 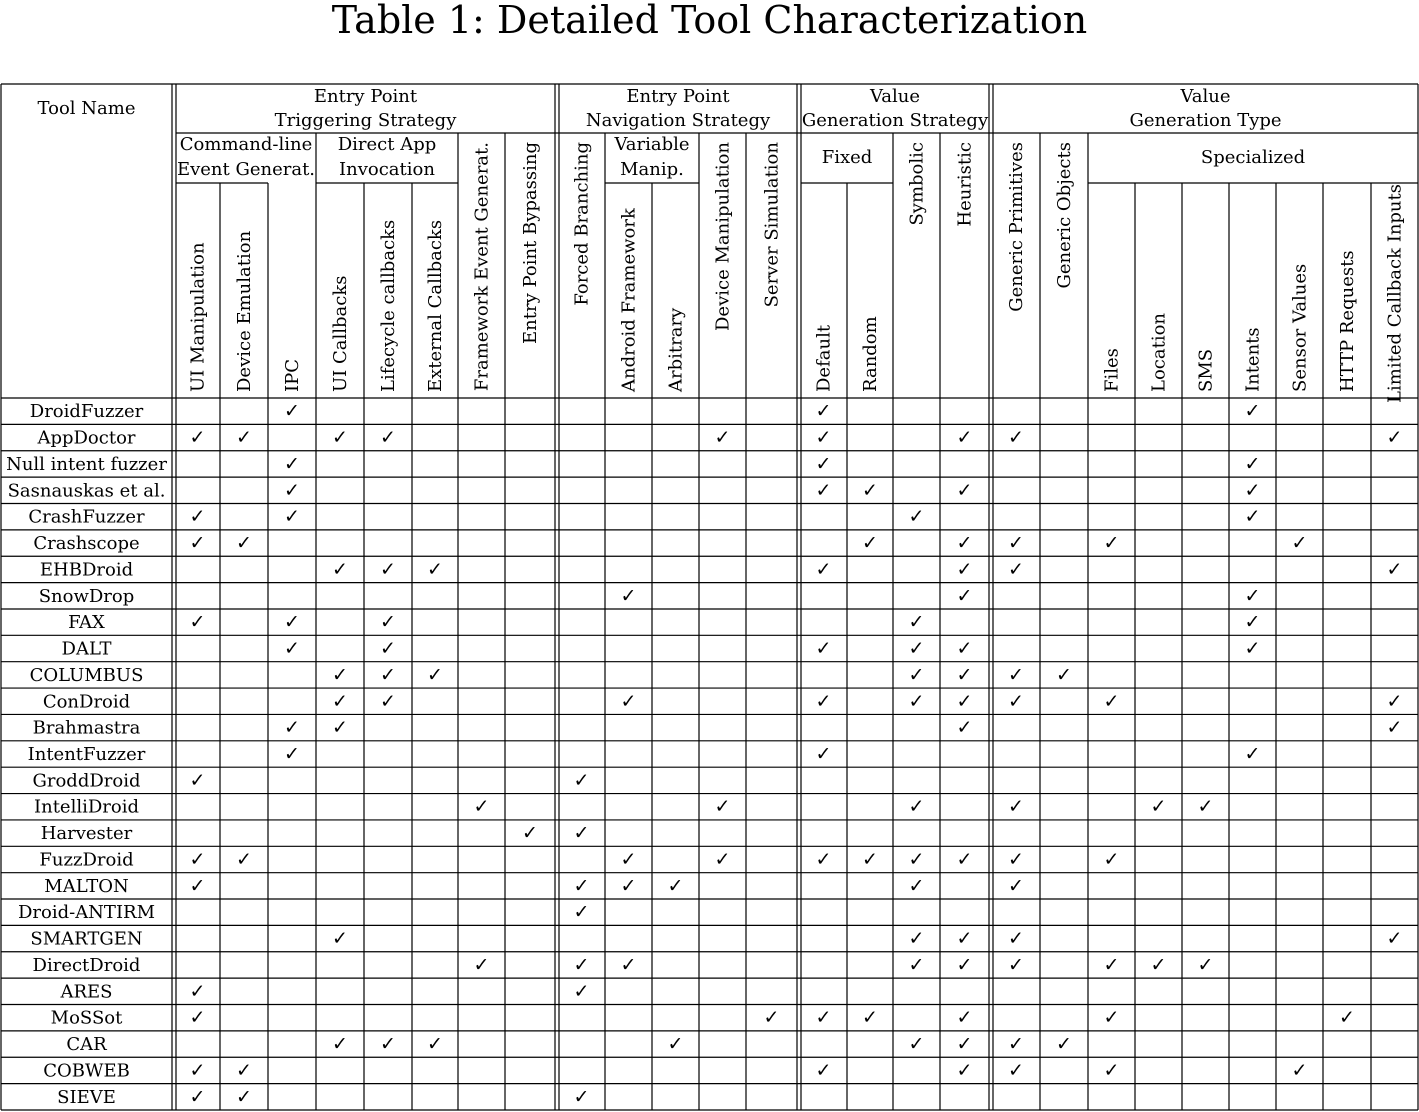 What do you see at coordinates (965, 184) in the screenshot?
I see `column-header-heuristic: Heuristic` at bounding box center [965, 184].